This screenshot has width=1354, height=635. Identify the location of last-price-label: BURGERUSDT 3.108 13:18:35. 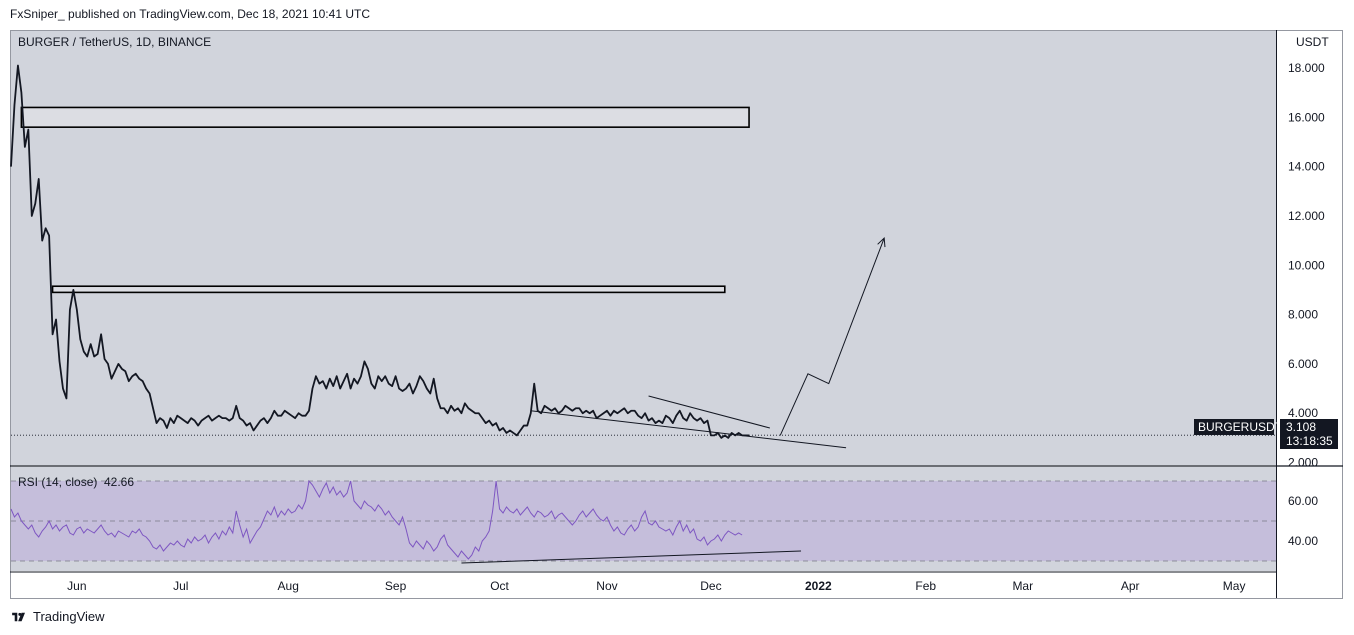
(1266, 434).